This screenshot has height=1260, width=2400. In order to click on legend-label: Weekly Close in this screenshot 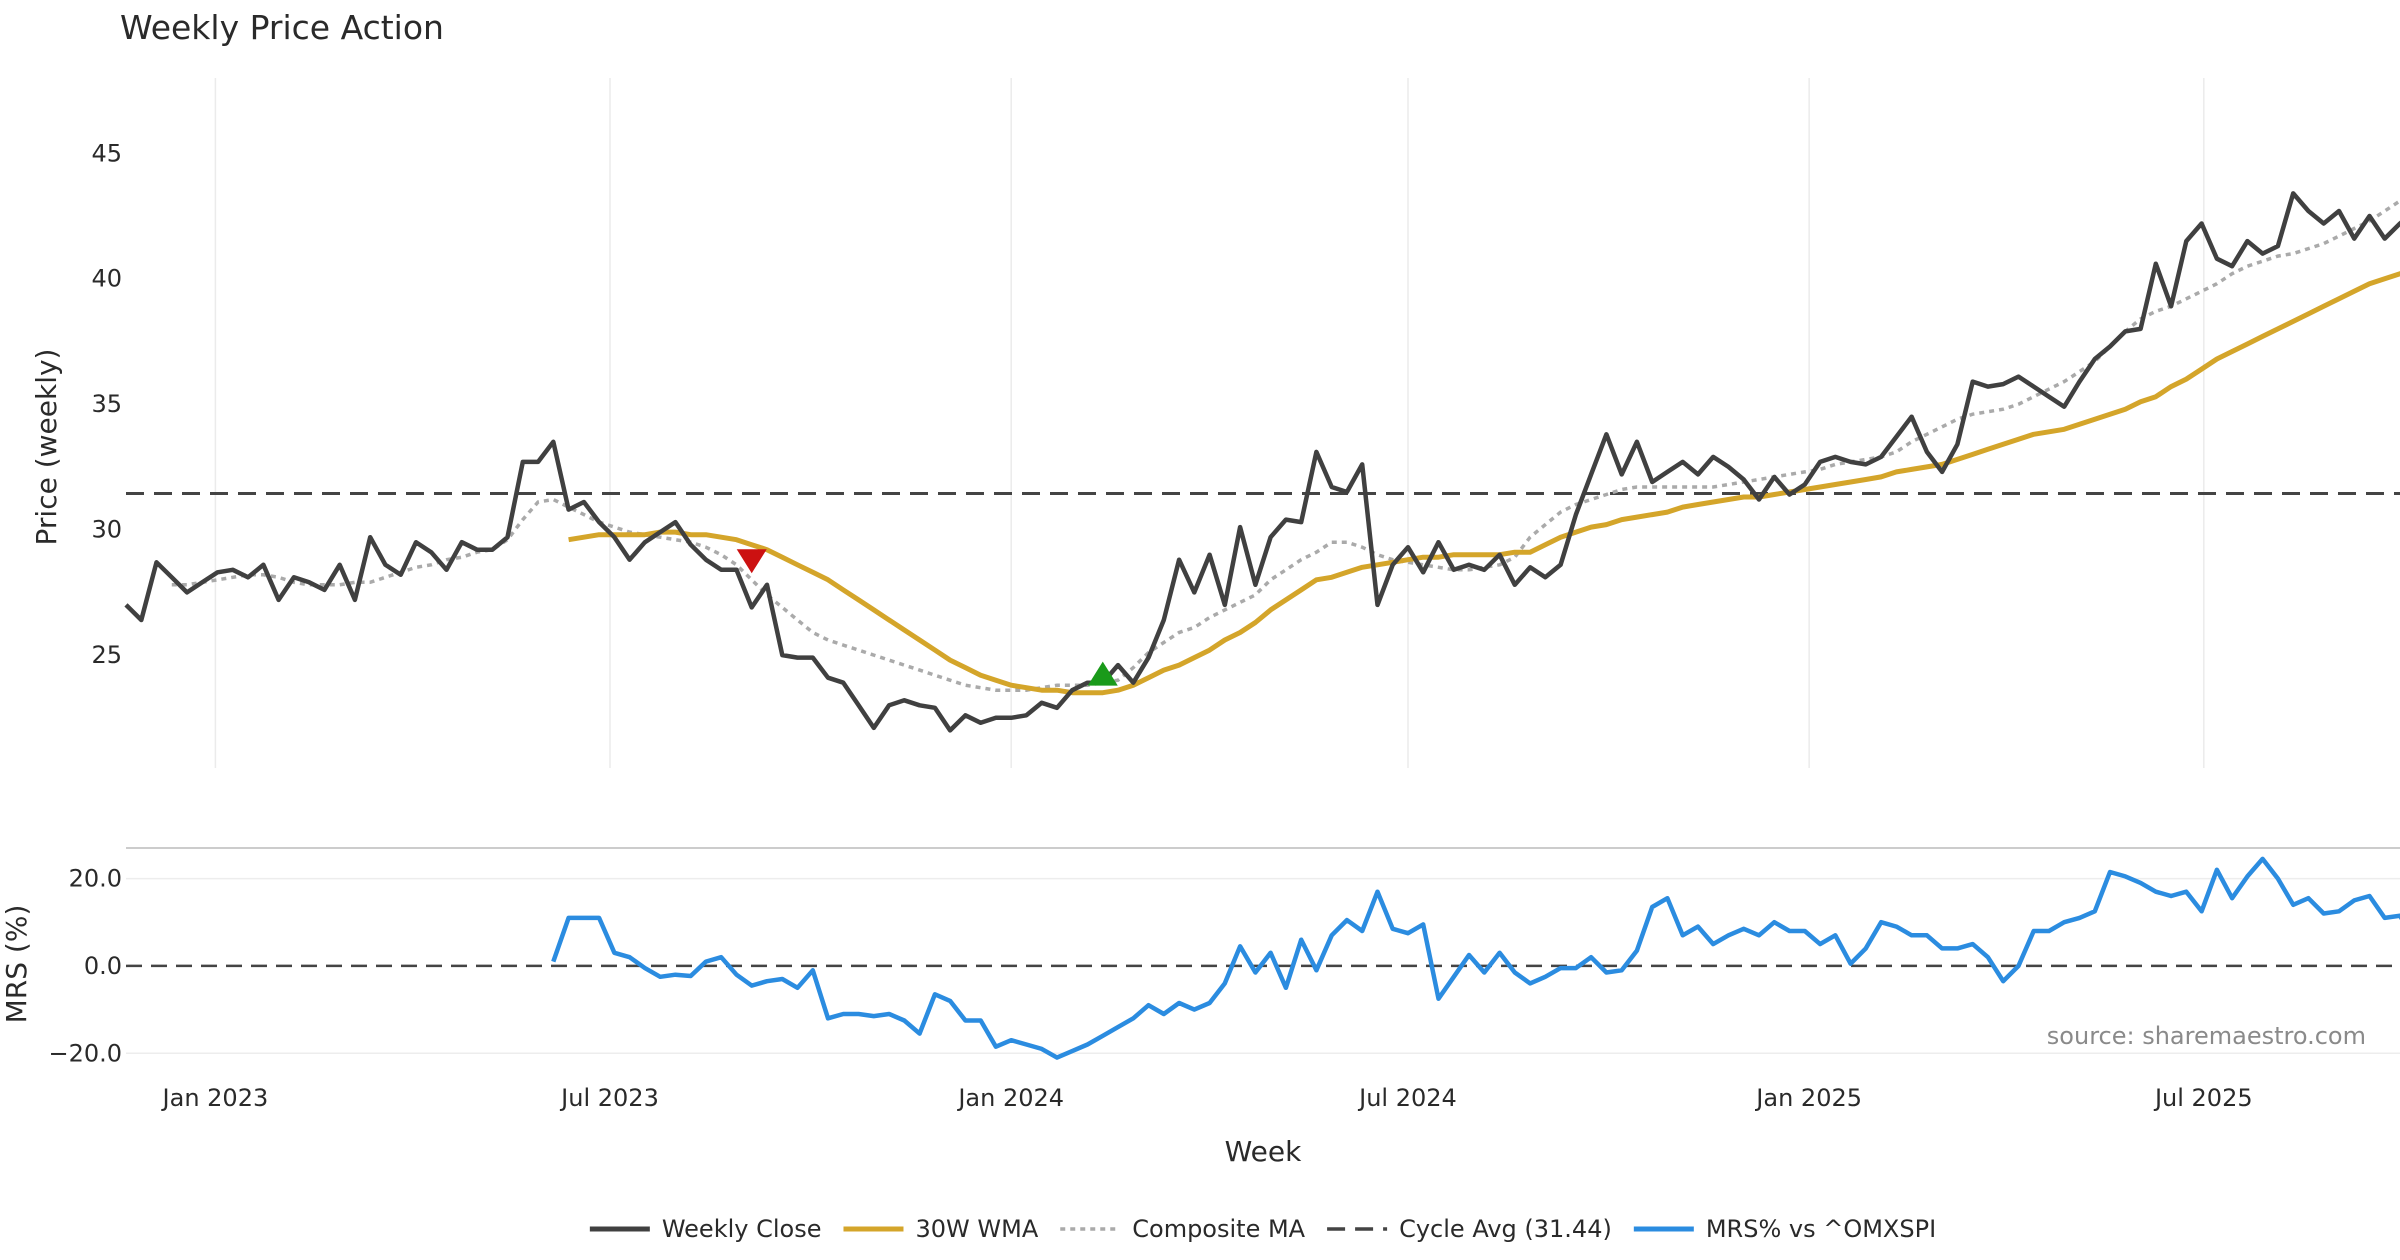, I will do `click(742, 1229)`.